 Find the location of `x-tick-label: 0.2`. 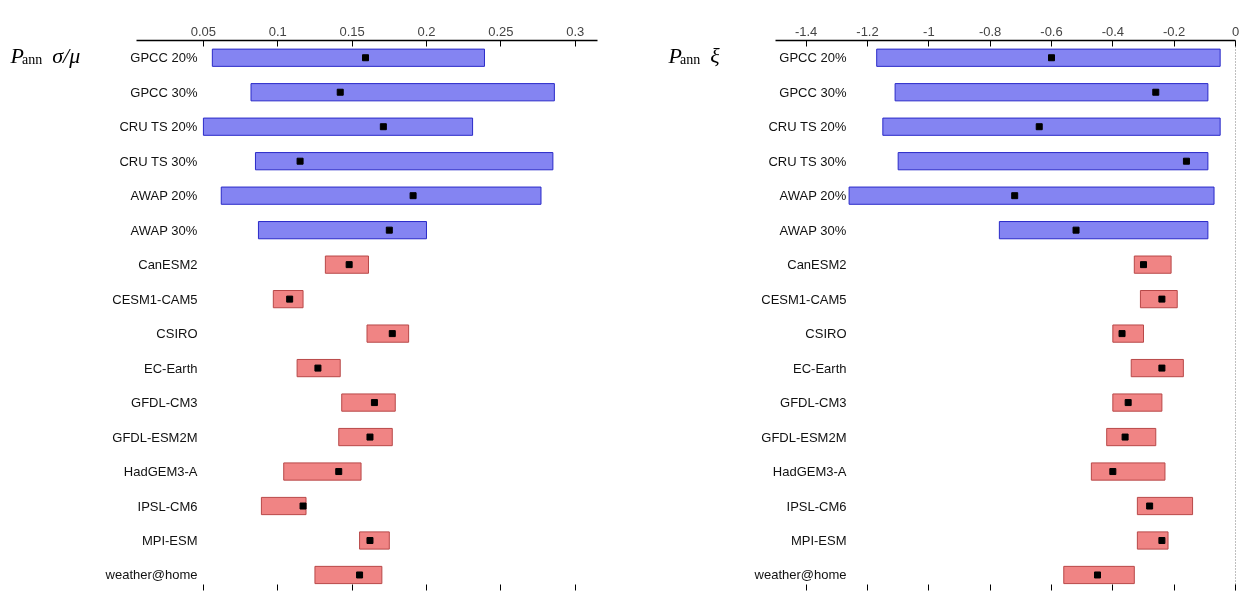

x-tick-label: 0.2 is located at coordinates (426, 31).